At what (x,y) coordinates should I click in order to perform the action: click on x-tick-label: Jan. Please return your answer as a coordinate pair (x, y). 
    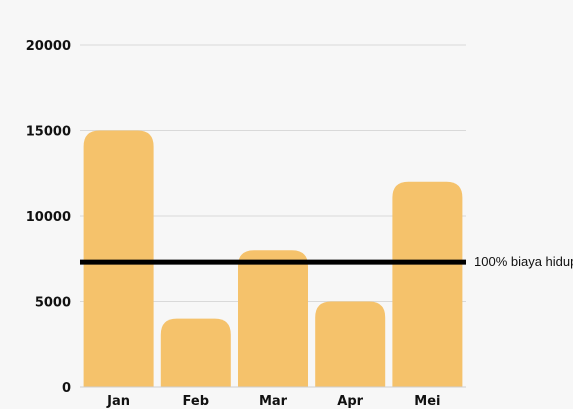
    Looking at the image, I should click on (118, 401).